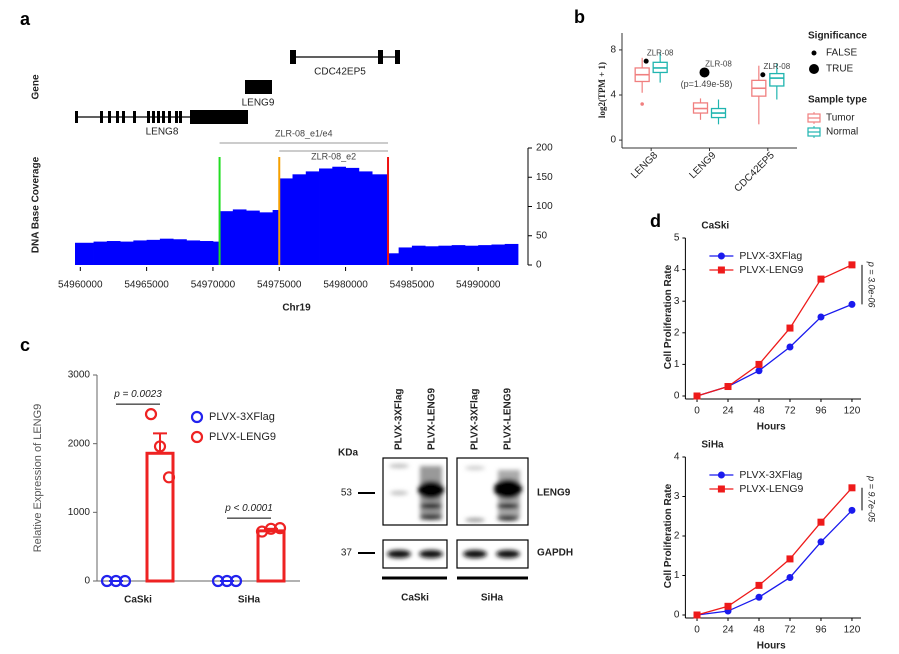  Describe the element at coordinates (478, 285) in the screenshot. I see `x-tick-label: 54990000` at that location.